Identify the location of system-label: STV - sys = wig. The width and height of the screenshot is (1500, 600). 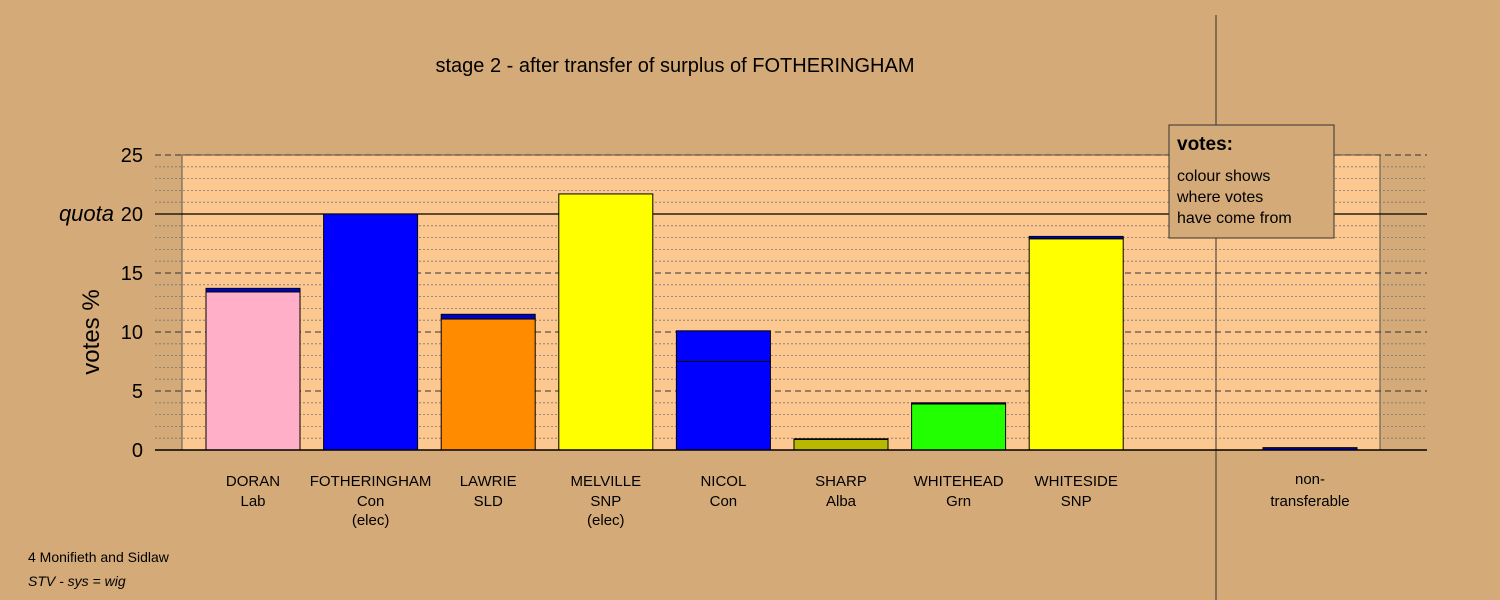
(77, 581).